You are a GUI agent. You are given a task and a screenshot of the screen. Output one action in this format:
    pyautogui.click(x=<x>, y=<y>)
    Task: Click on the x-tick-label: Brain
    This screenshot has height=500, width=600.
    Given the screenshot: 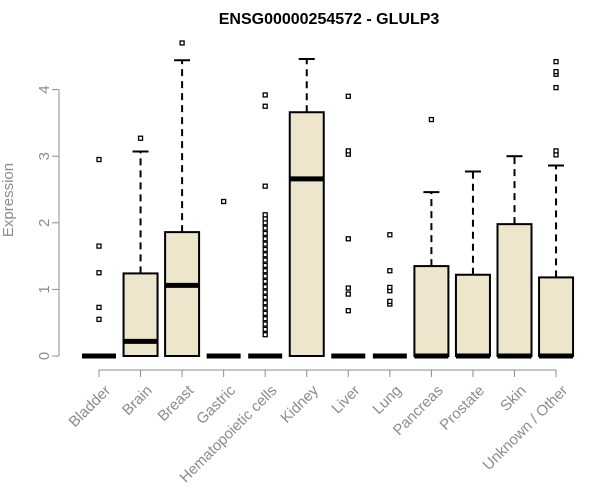 What is the action you would take?
    pyautogui.click(x=137, y=400)
    